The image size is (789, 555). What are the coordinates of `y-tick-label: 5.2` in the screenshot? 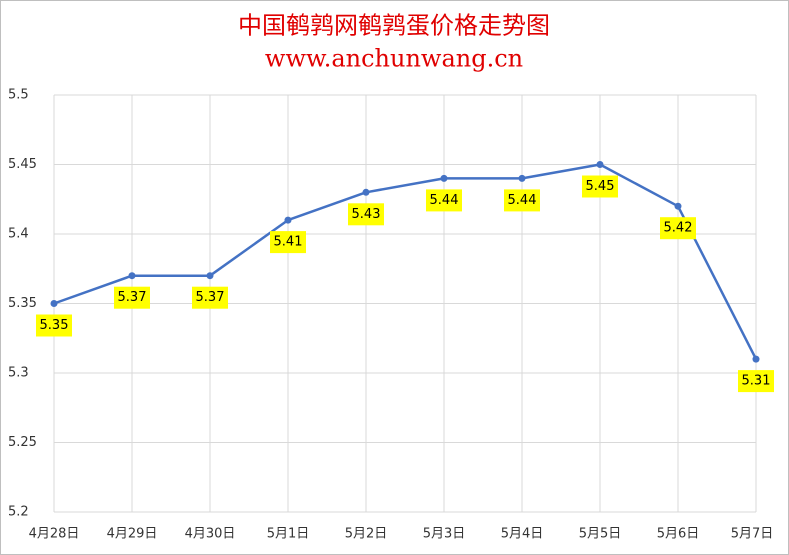 It's located at (18, 512).